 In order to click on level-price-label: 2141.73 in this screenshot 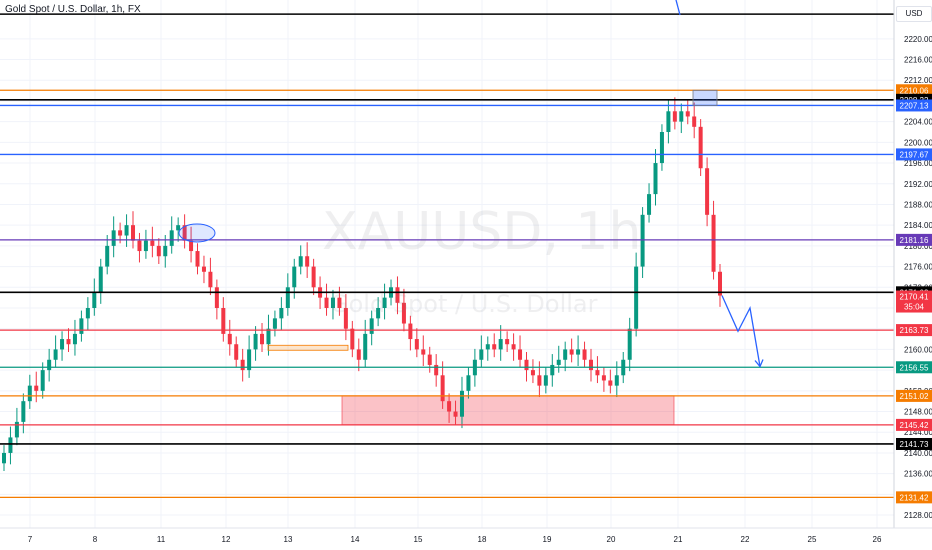, I will do `click(914, 444)`.